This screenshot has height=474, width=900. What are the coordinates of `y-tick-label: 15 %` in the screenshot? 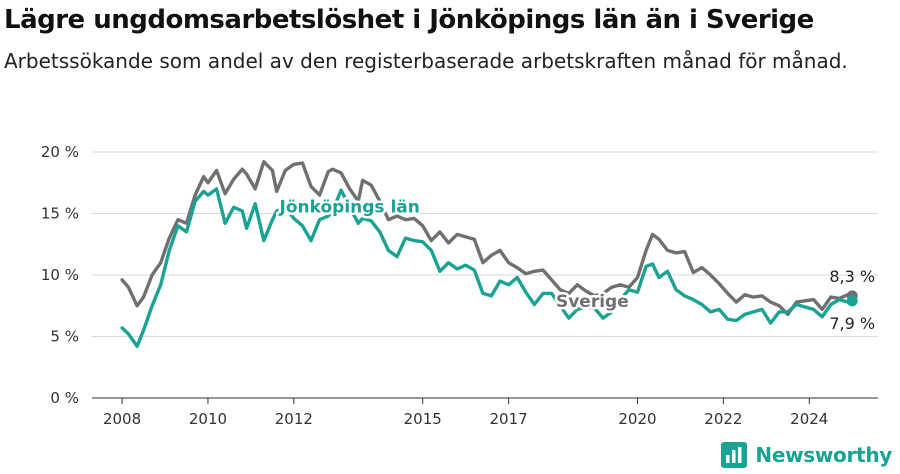 It's located at (60, 214).